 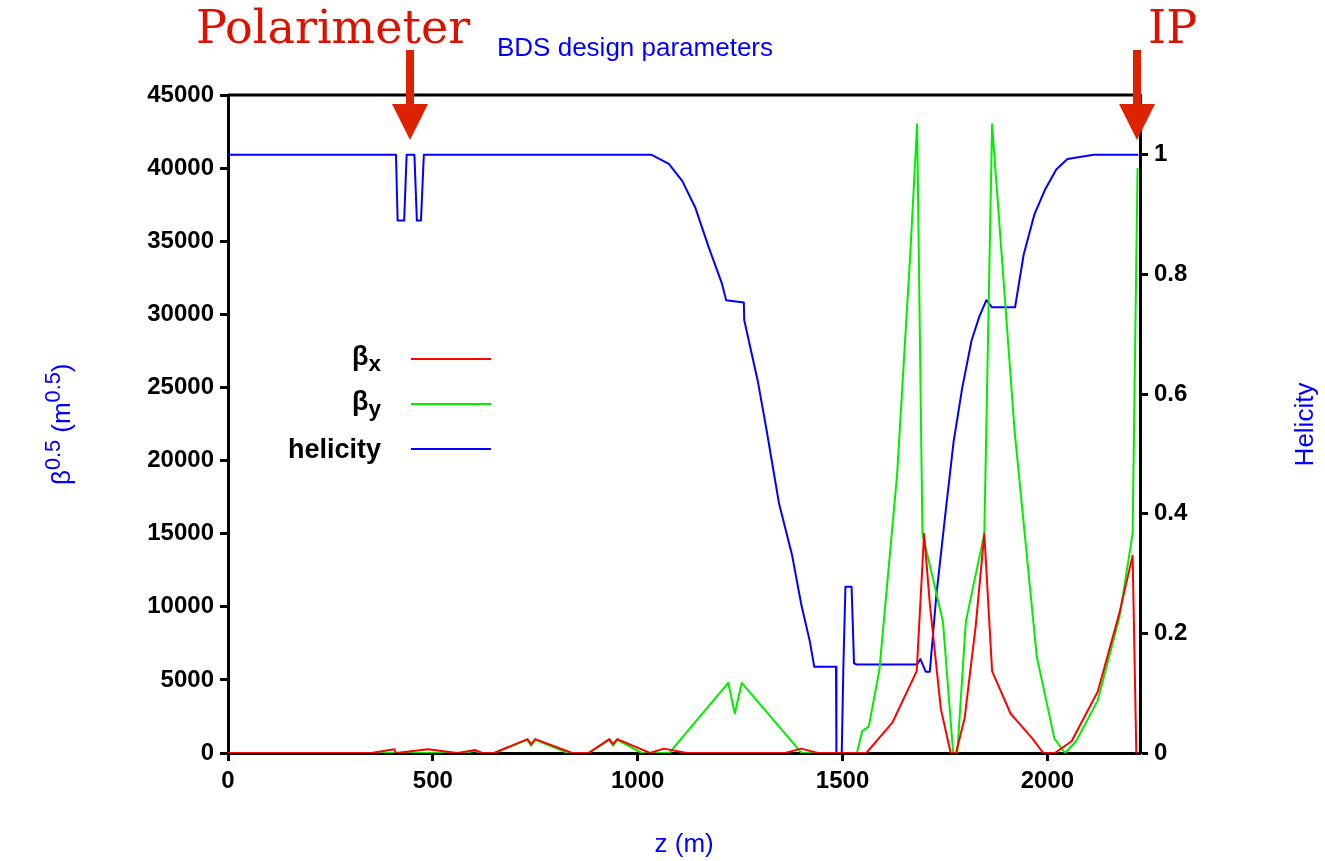 What do you see at coordinates (207, 751) in the screenshot?
I see `y-tick-label: 0` at bounding box center [207, 751].